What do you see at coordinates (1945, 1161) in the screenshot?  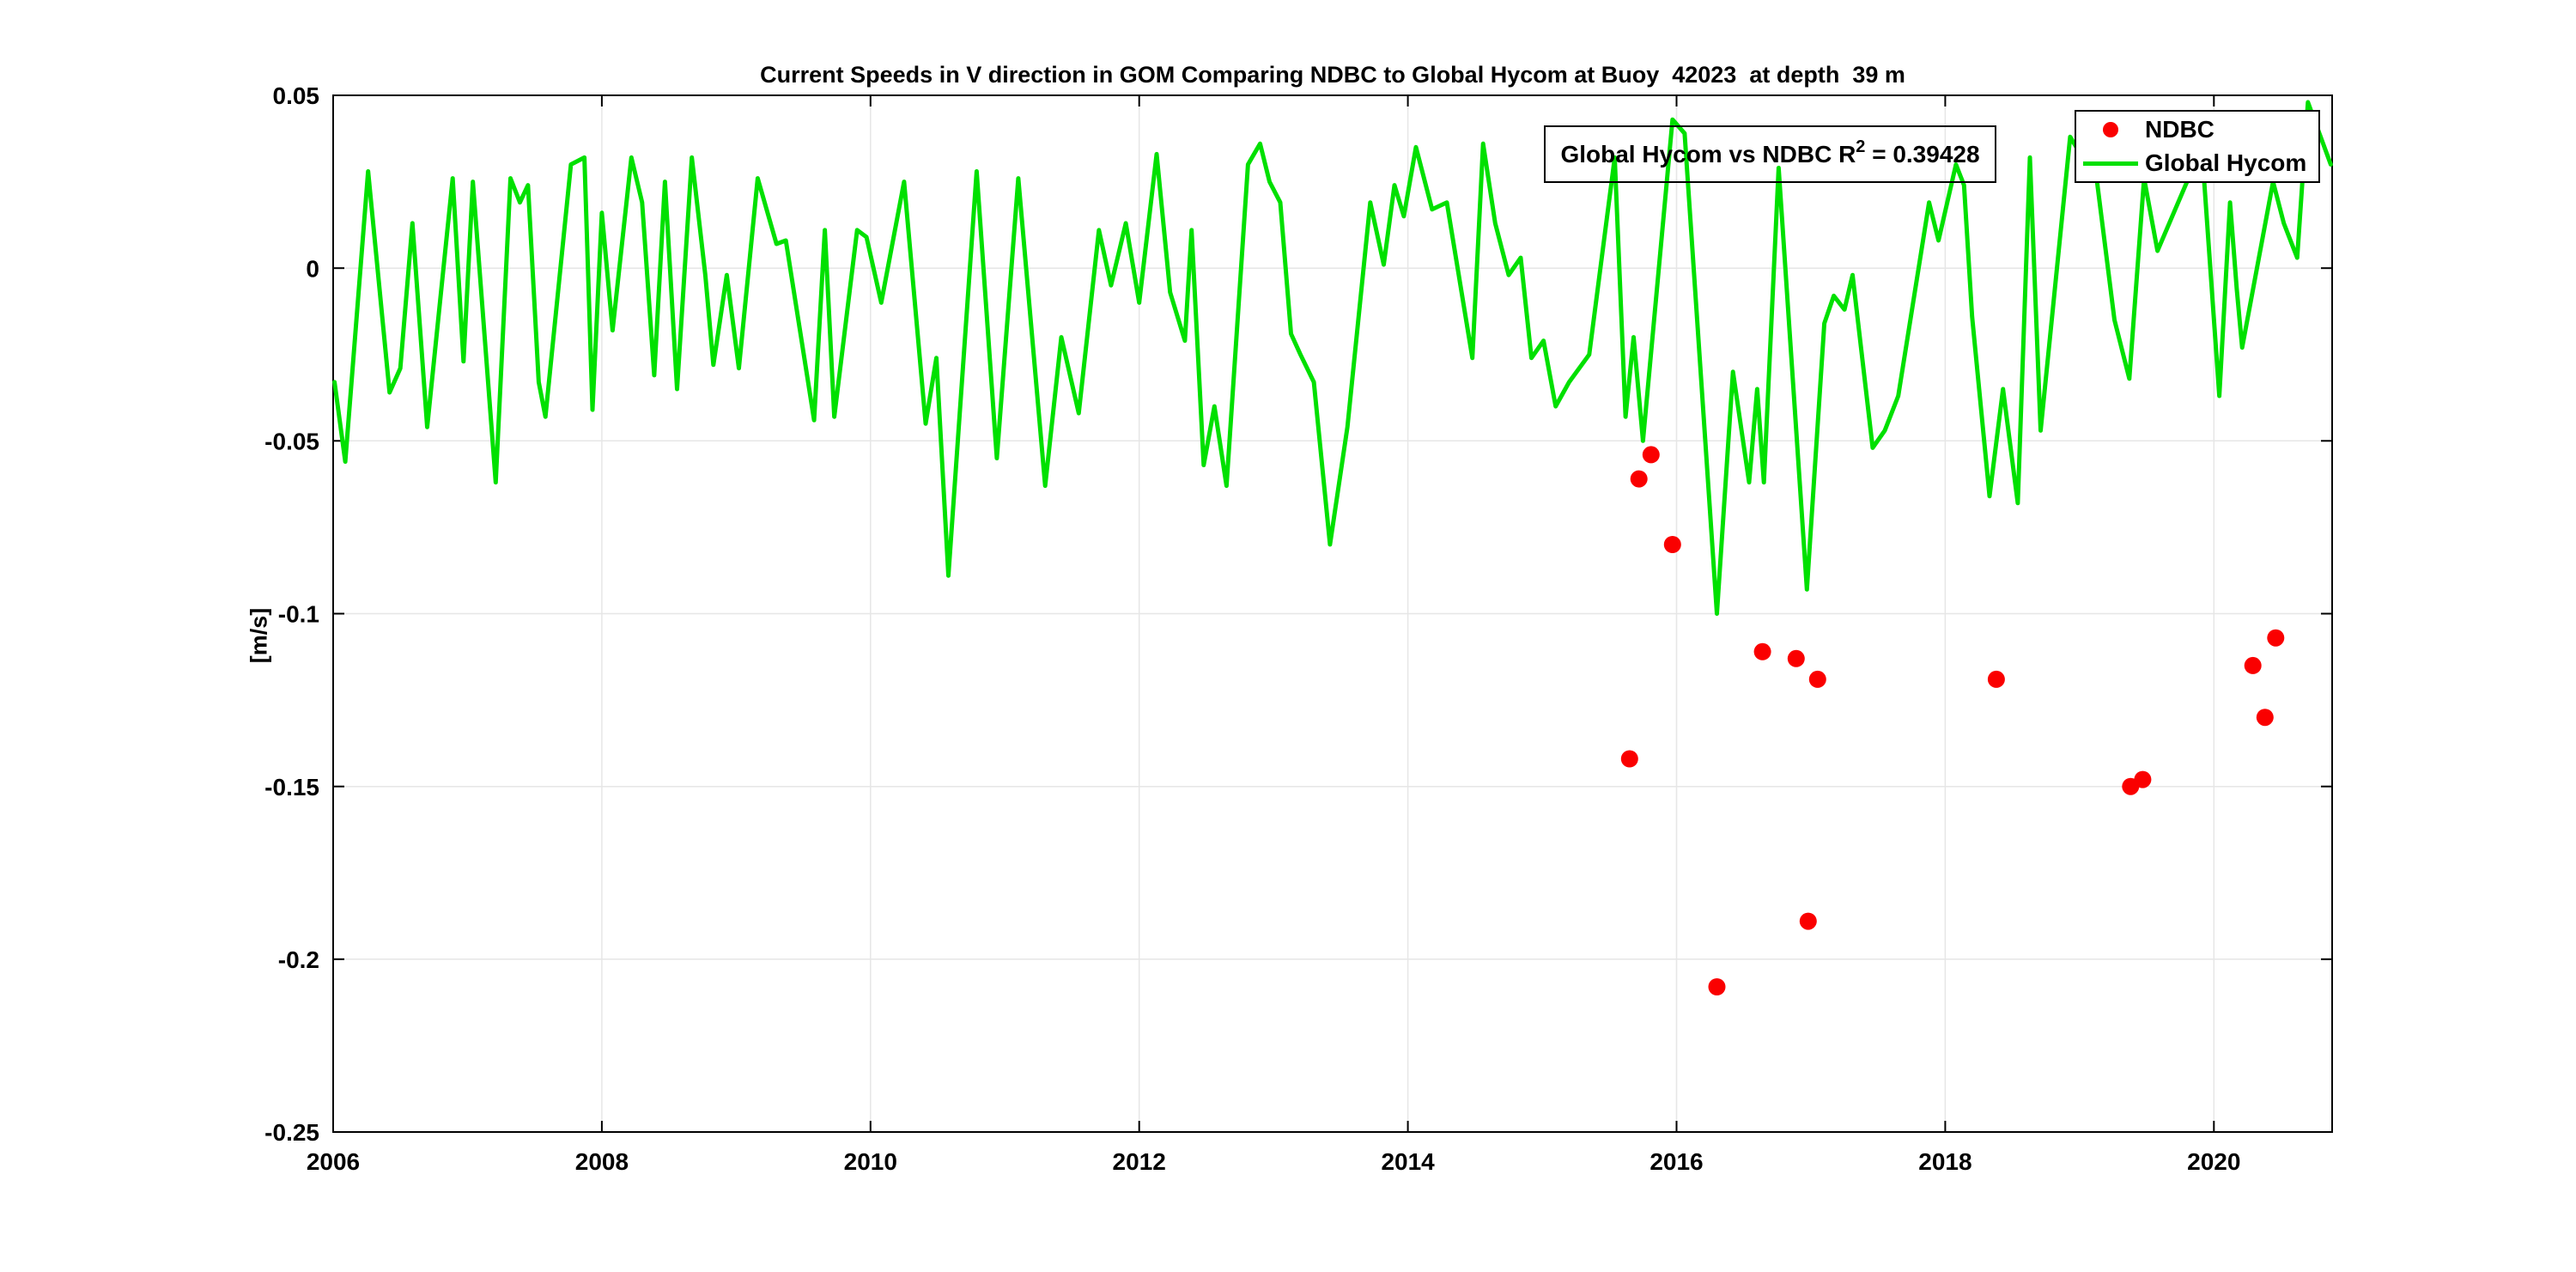 I see `x-tick-label: 2018` at bounding box center [1945, 1161].